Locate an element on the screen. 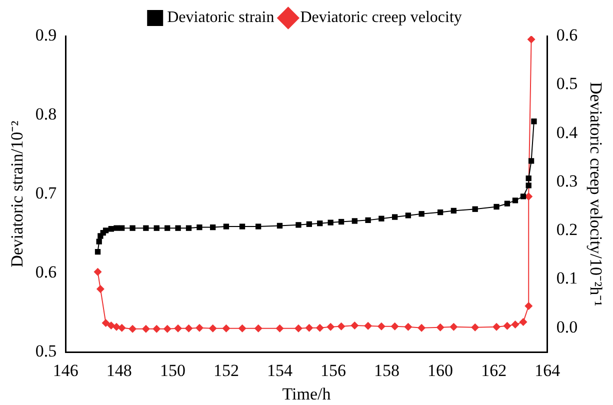  legend-label: Deviatoric strain is located at coordinates (220, 17).